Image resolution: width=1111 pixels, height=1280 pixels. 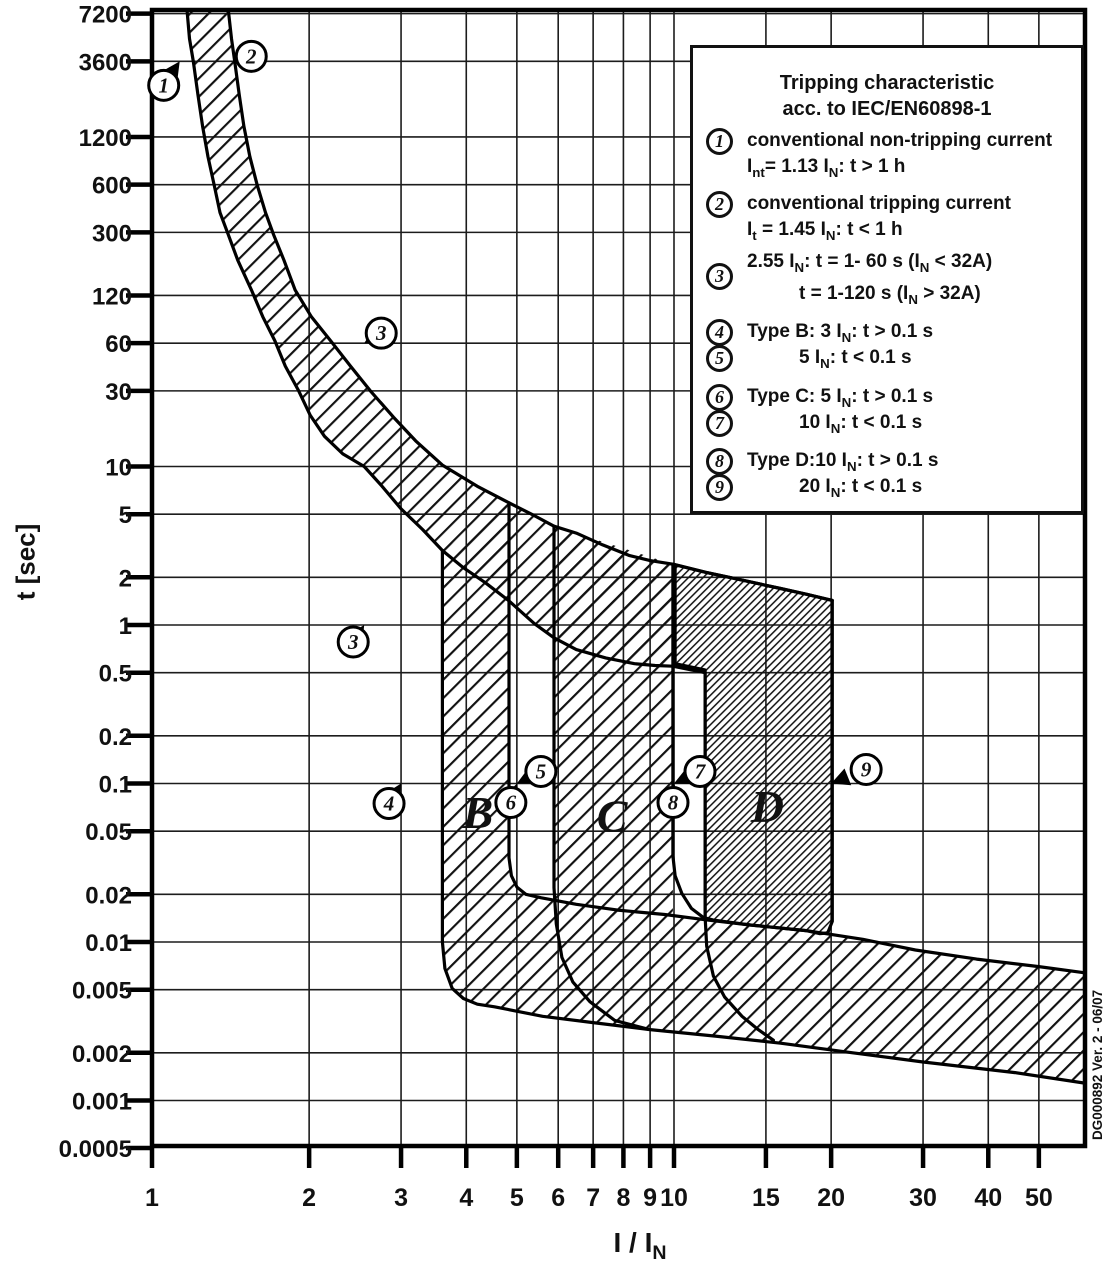 What do you see at coordinates (105, 62) in the screenshot?
I see `y-tick-label: 3600` at bounding box center [105, 62].